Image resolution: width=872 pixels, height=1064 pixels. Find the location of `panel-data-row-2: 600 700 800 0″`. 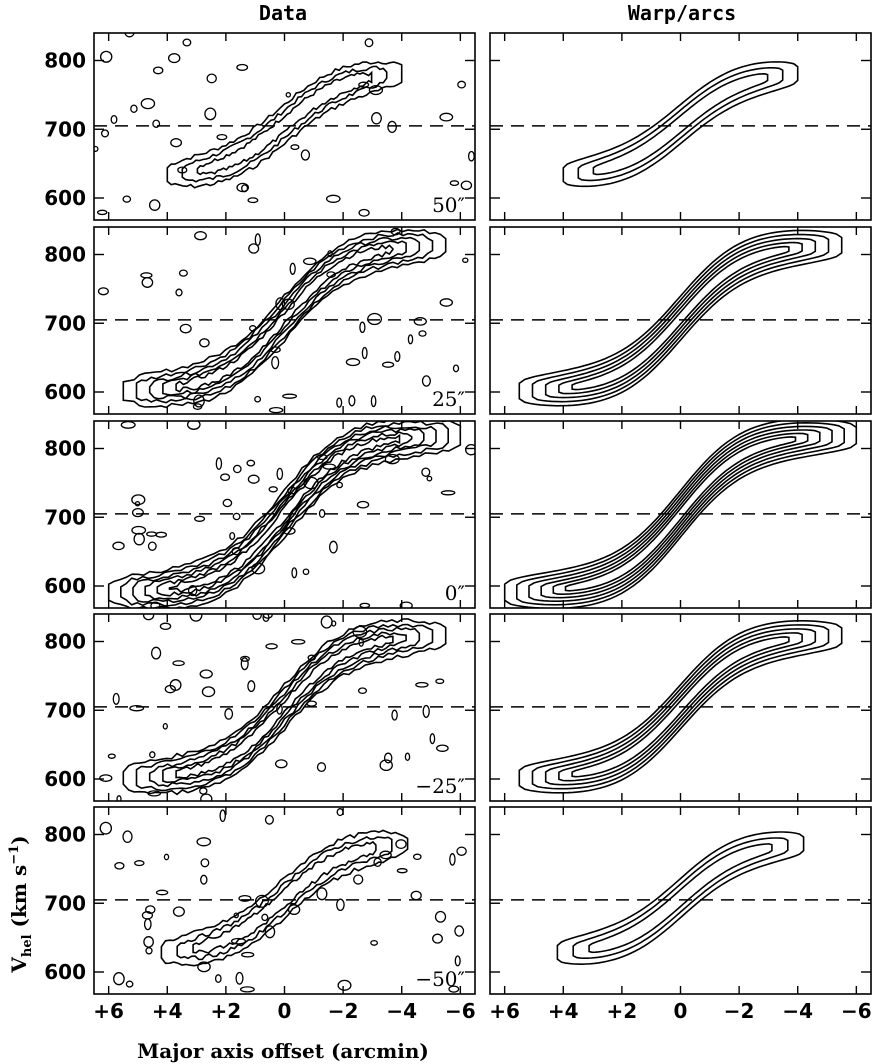

panel-data-row-2: 600 700 800 0″ is located at coordinates (260, 514).